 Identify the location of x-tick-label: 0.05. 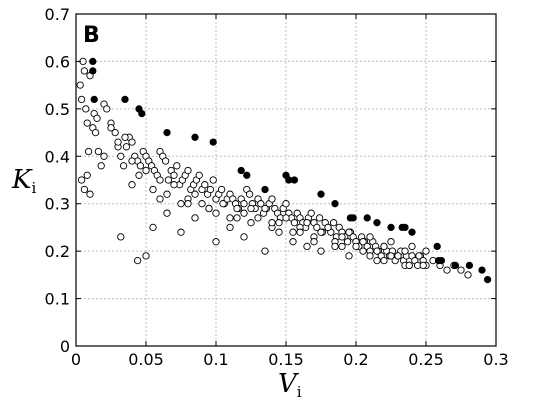
(146, 359).